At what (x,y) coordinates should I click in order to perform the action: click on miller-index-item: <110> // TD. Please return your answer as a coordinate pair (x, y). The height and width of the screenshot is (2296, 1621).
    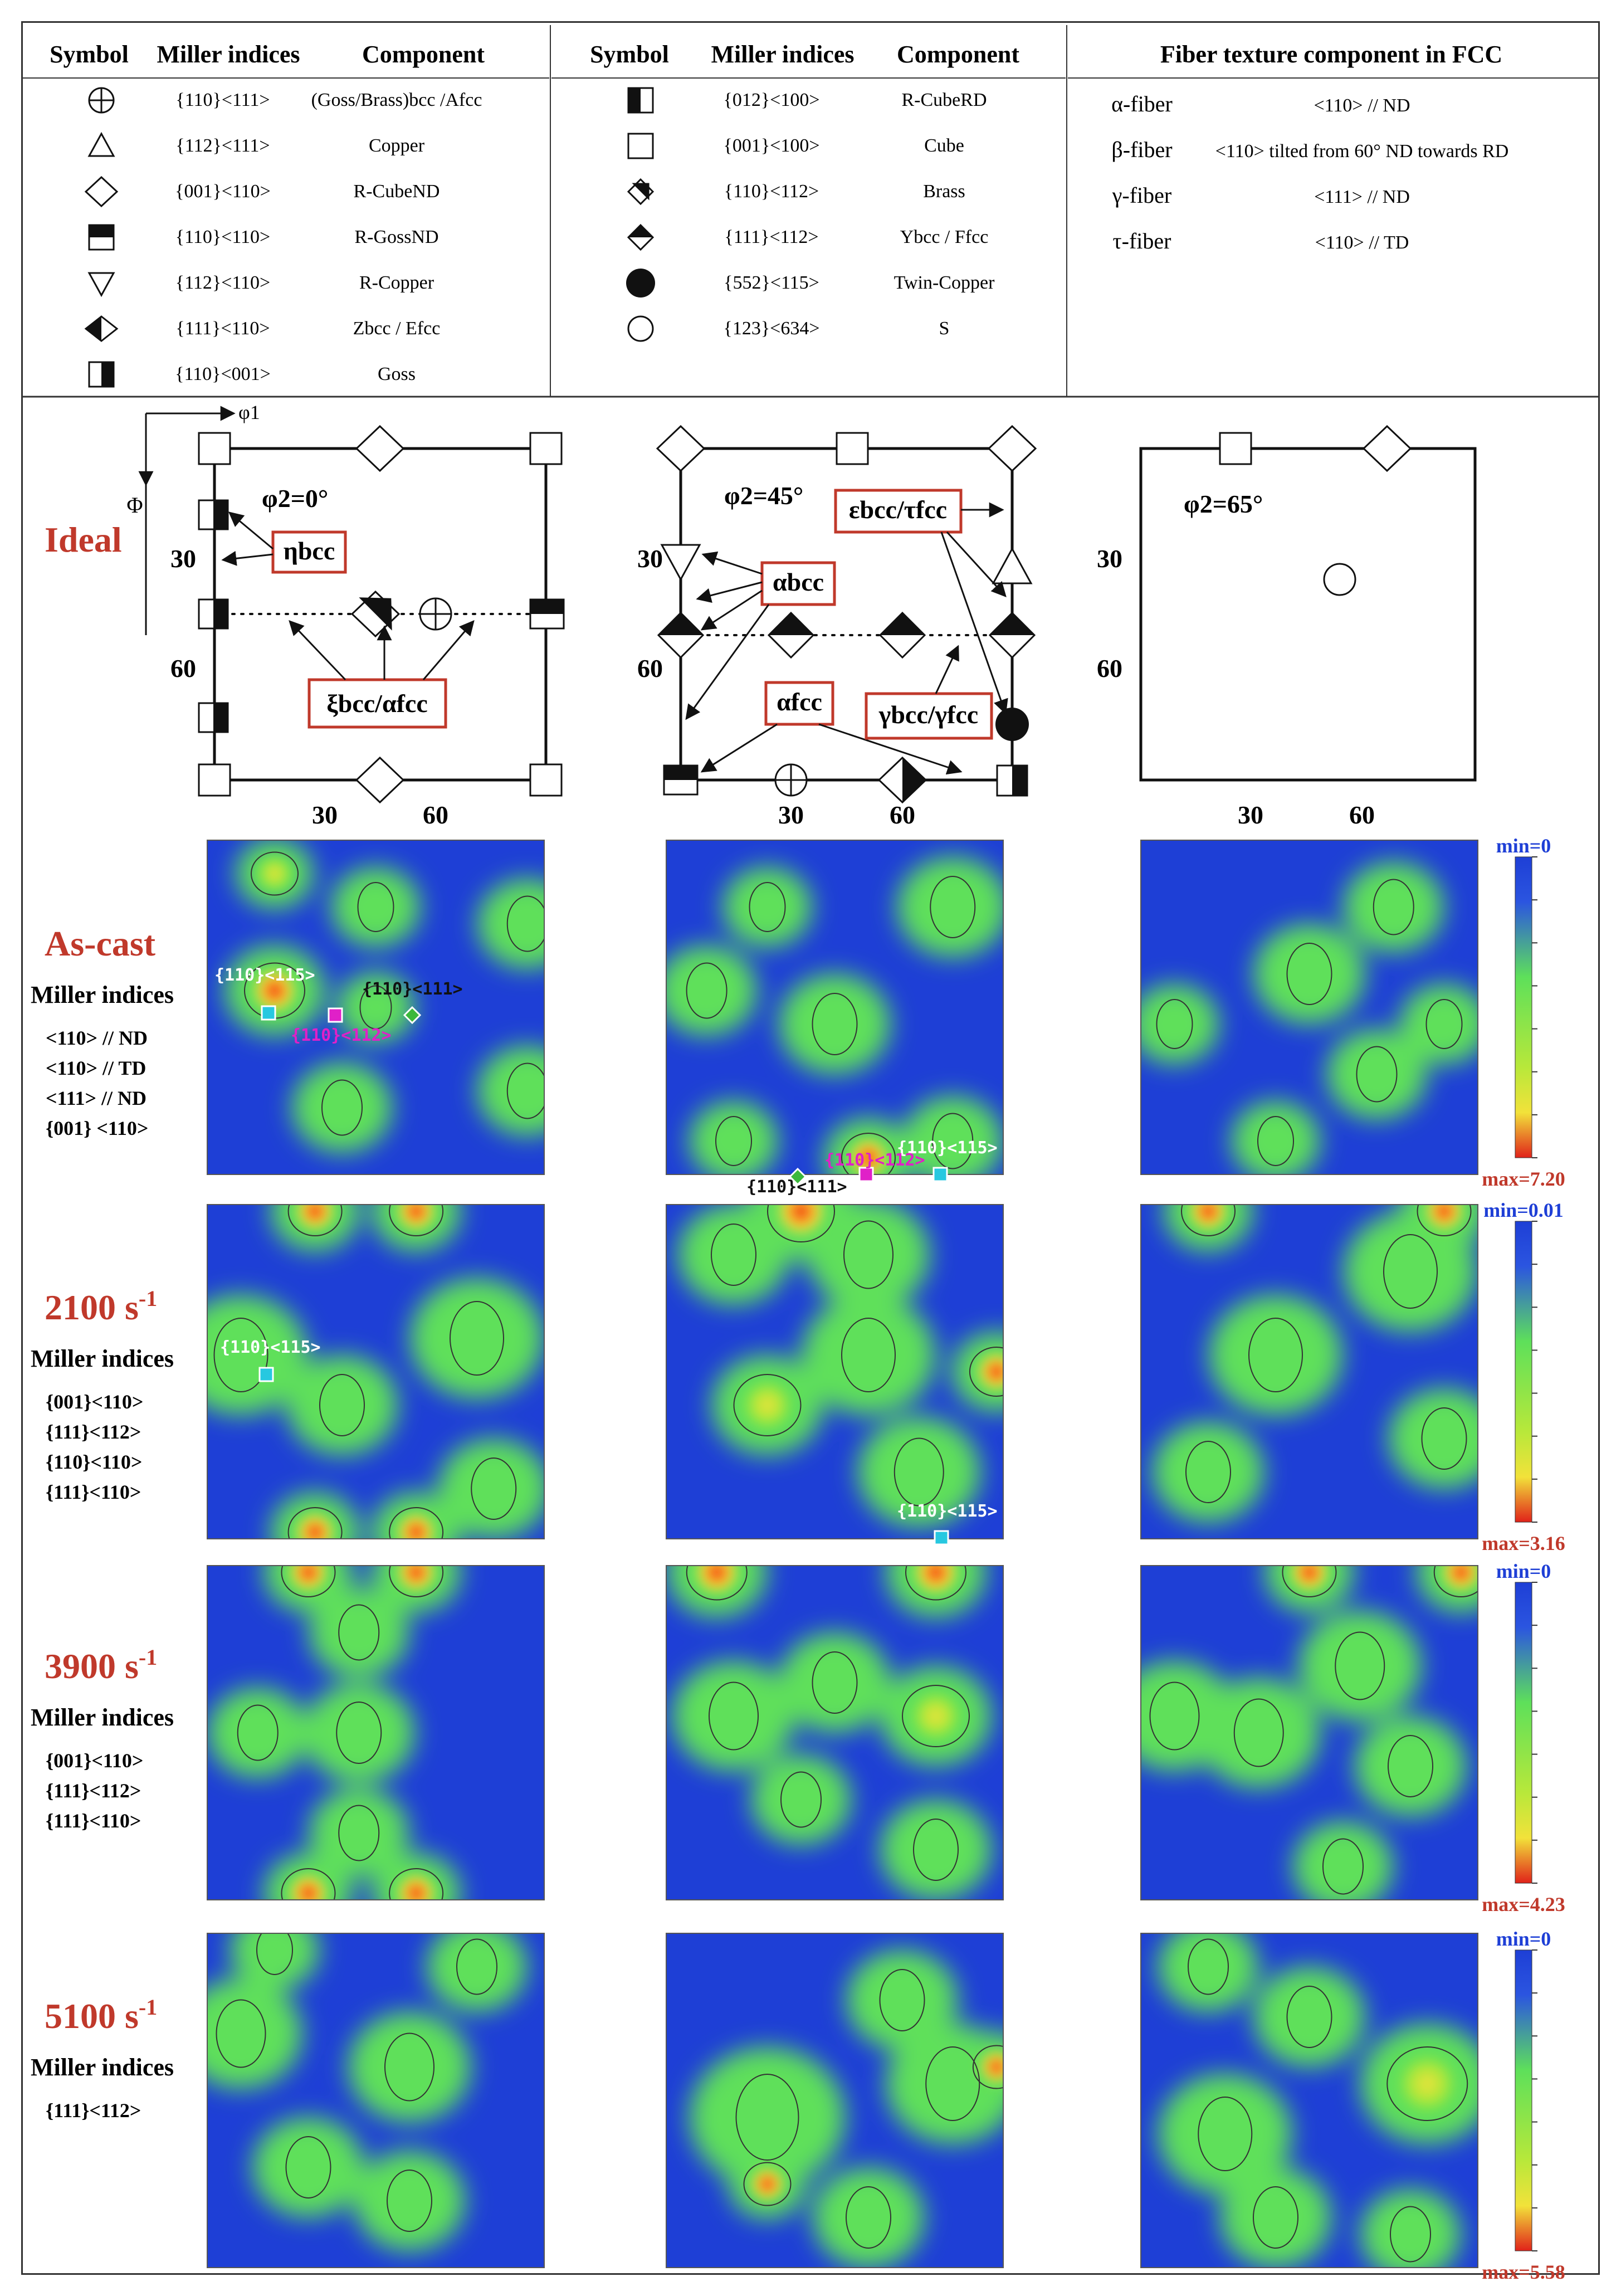
    Looking at the image, I should click on (96, 1068).